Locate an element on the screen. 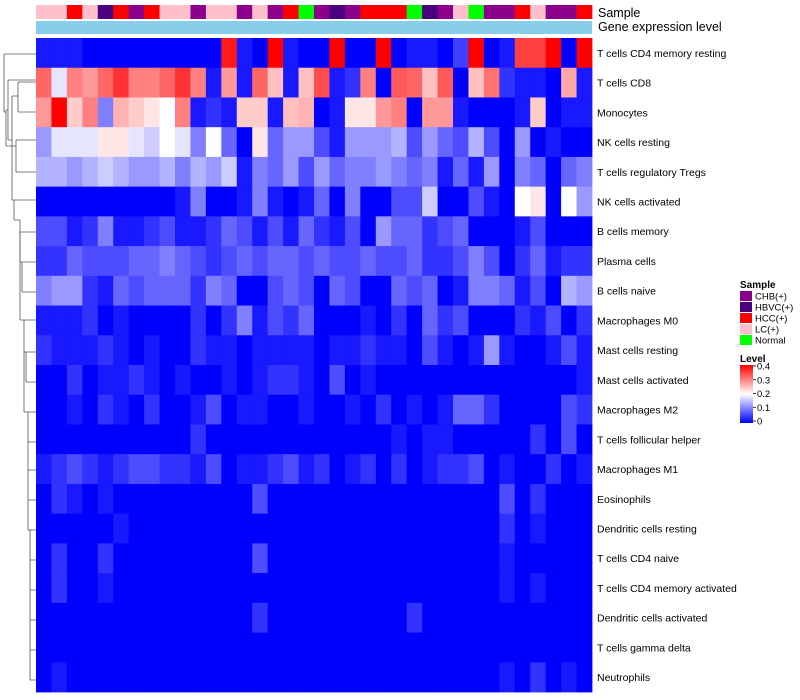 The width and height of the screenshot is (800, 700). level-tick-label: 0 is located at coordinates (759, 422).